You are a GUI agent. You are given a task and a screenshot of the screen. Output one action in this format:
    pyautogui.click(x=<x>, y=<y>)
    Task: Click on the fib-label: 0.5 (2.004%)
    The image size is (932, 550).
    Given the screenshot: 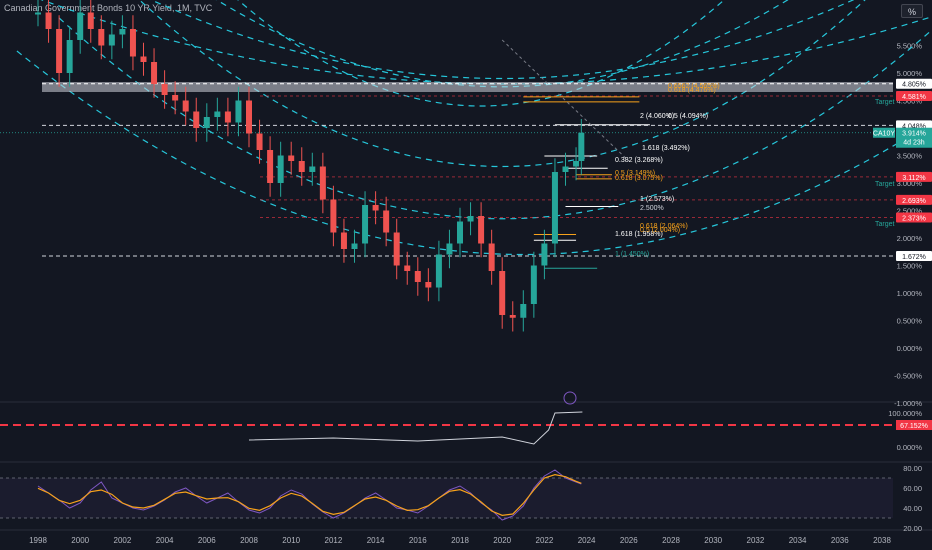 What is the action you would take?
    pyautogui.click(x=660, y=230)
    